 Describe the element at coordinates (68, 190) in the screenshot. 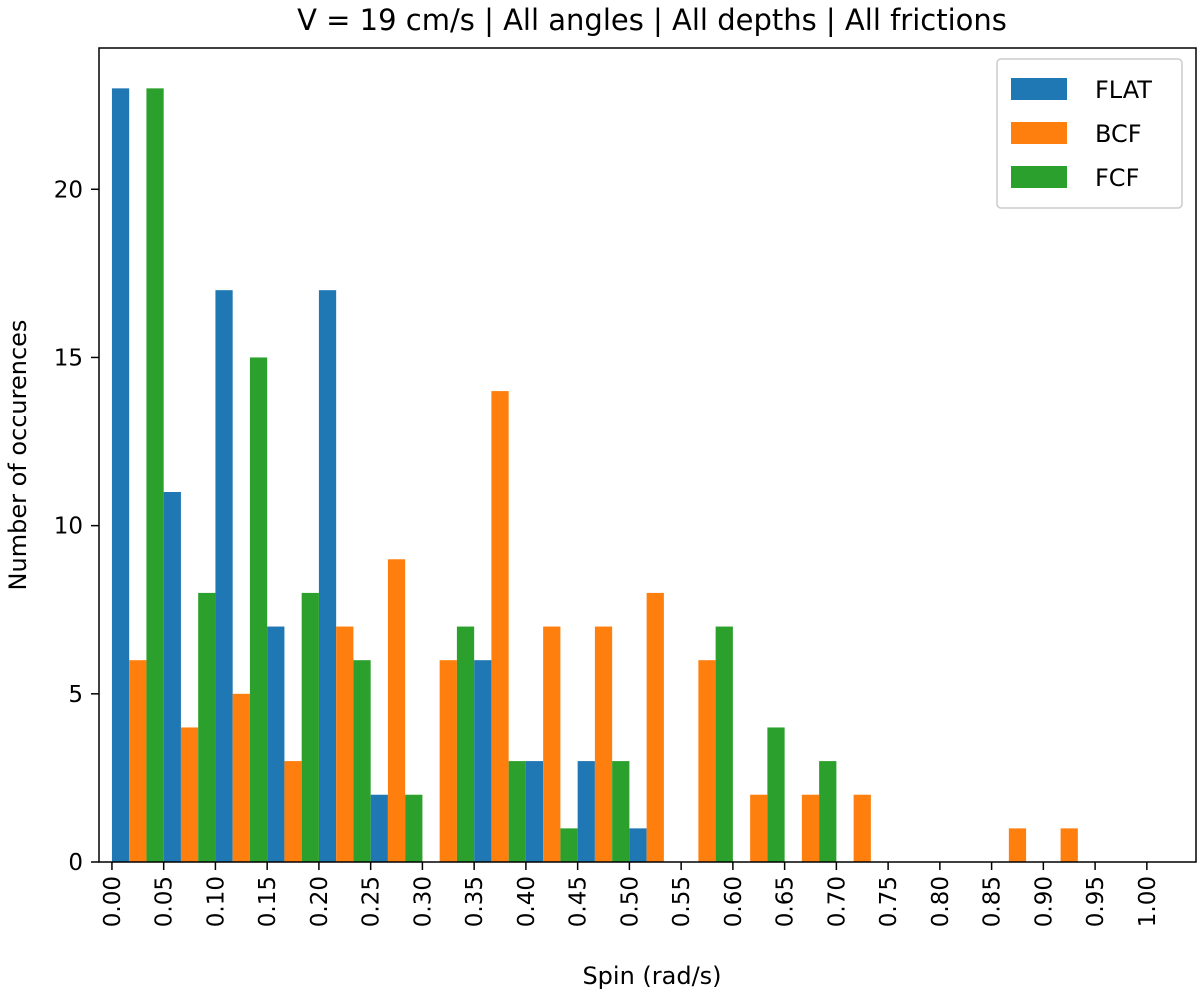

I see `y-tick-label: 20` at that location.